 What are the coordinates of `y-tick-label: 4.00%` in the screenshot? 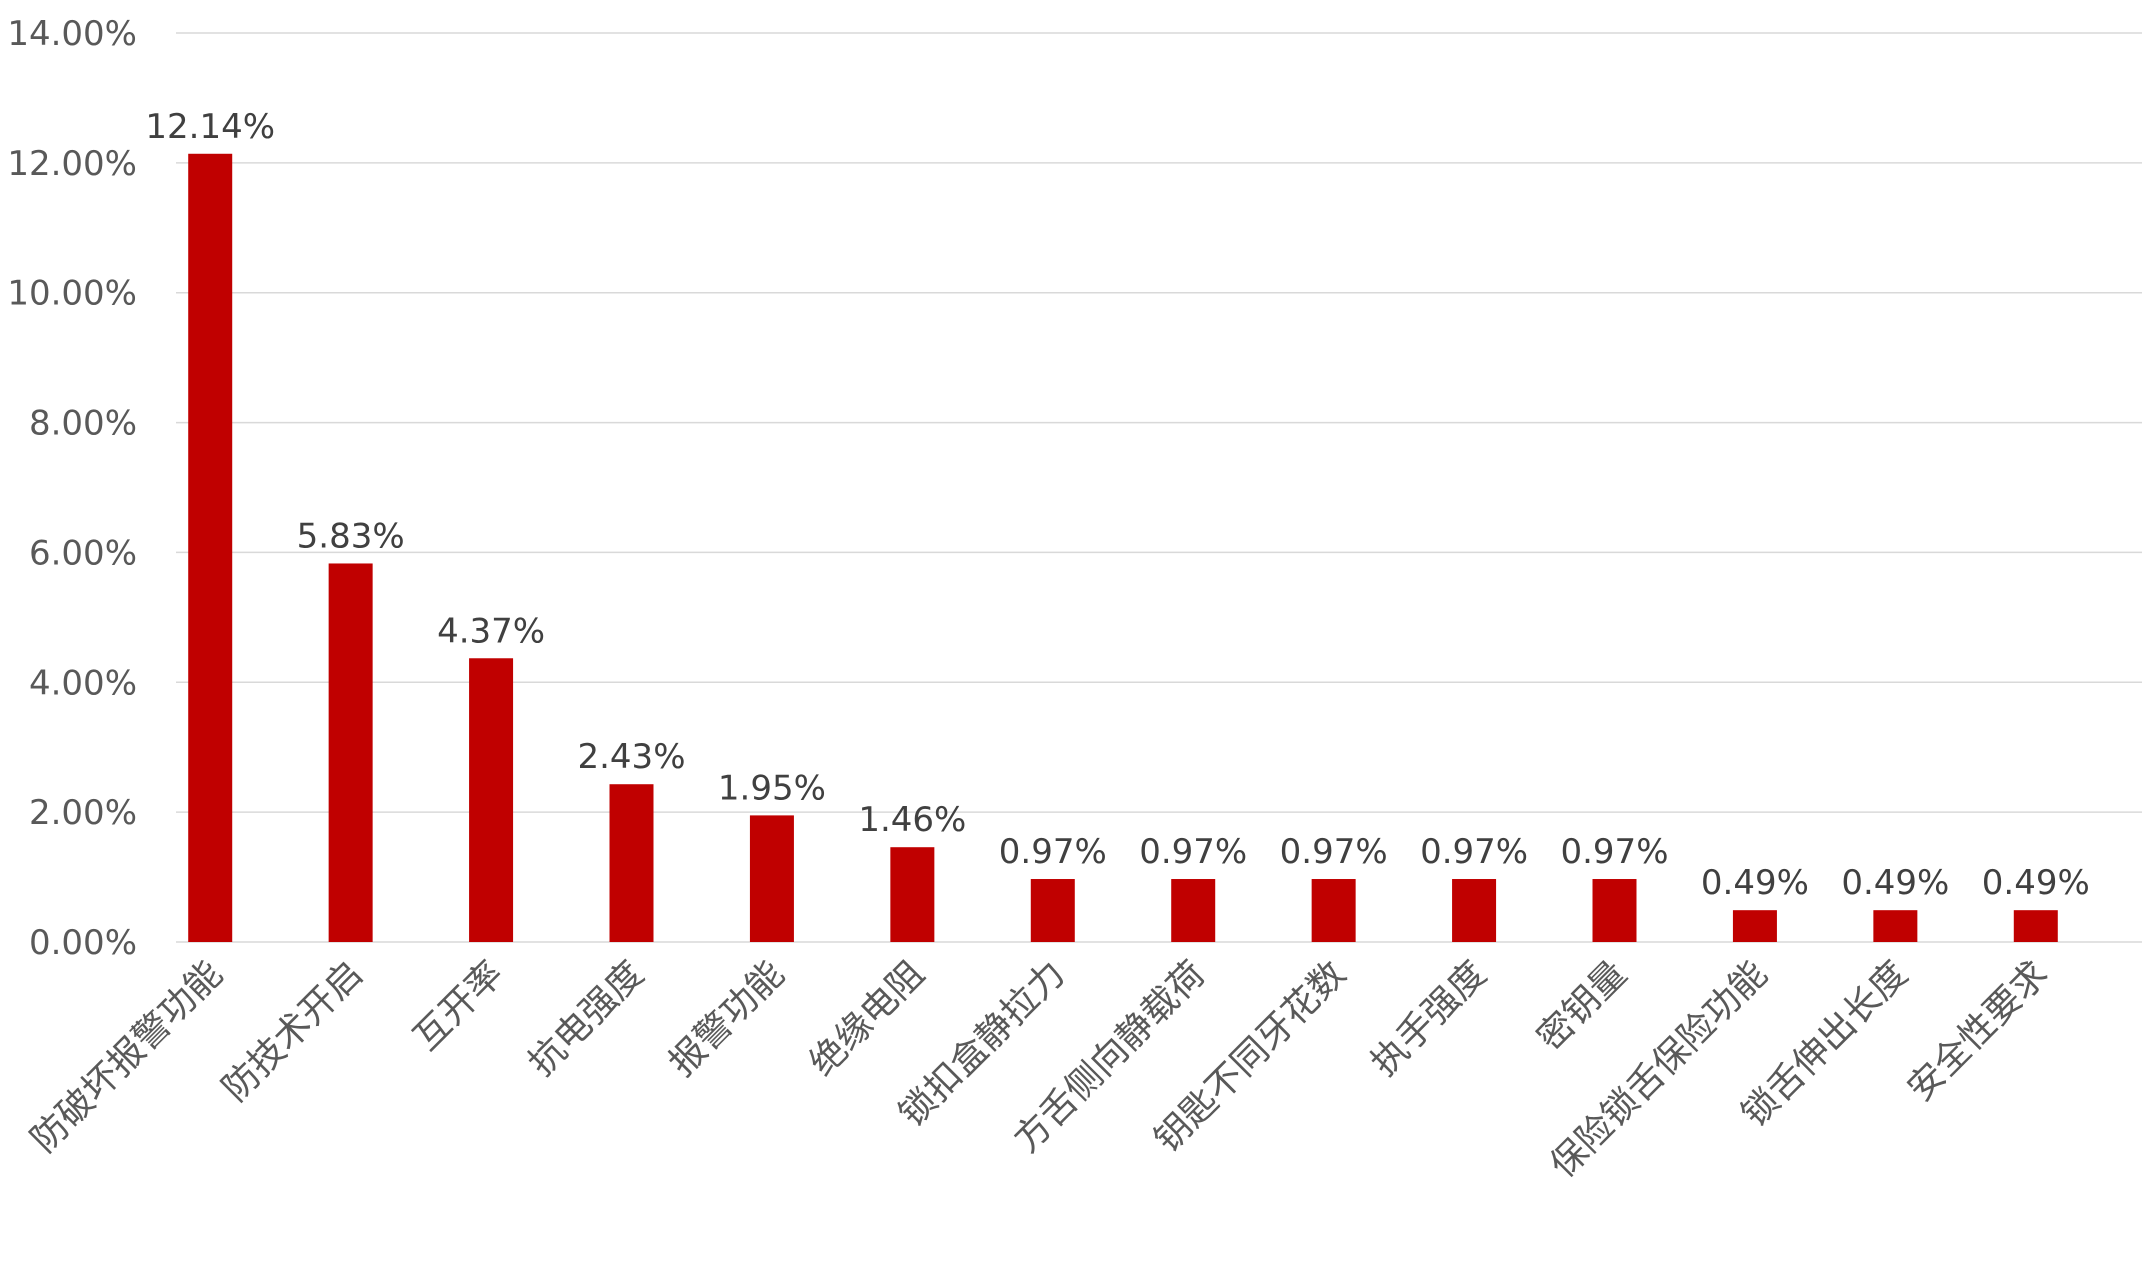 It's located at (83, 683).